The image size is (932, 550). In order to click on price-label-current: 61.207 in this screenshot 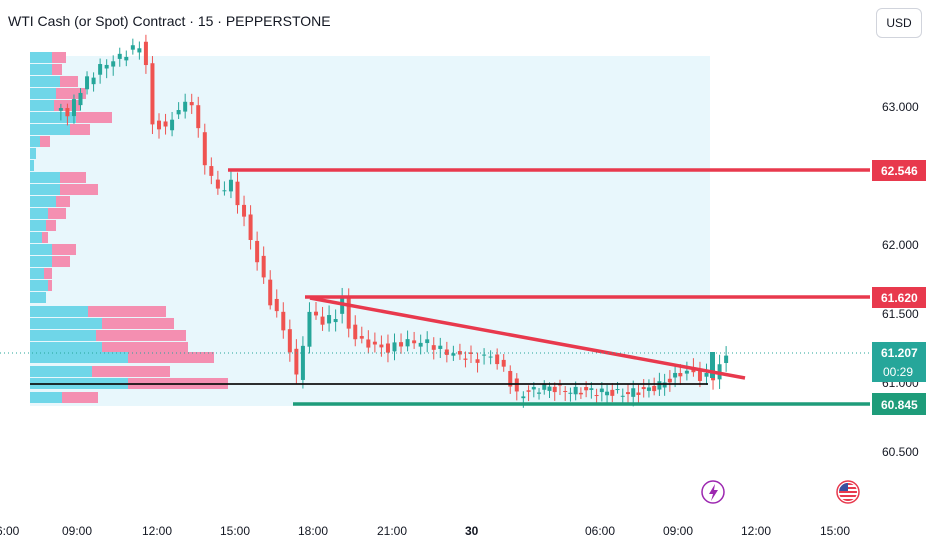, I will do `click(899, 353)`.